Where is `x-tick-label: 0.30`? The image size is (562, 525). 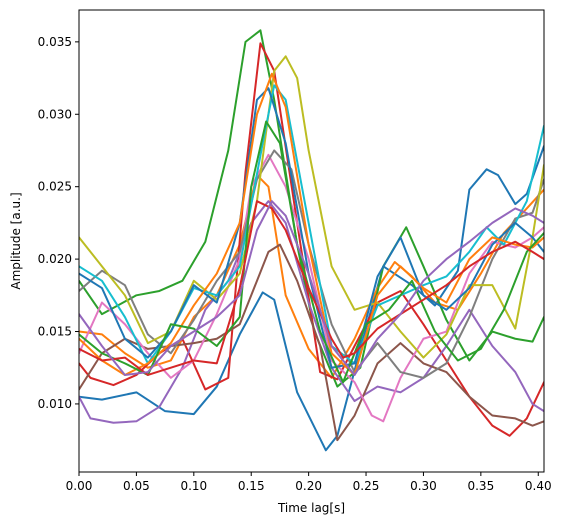 x-tick-label: 0.30 is located at coordinates (423, 486).